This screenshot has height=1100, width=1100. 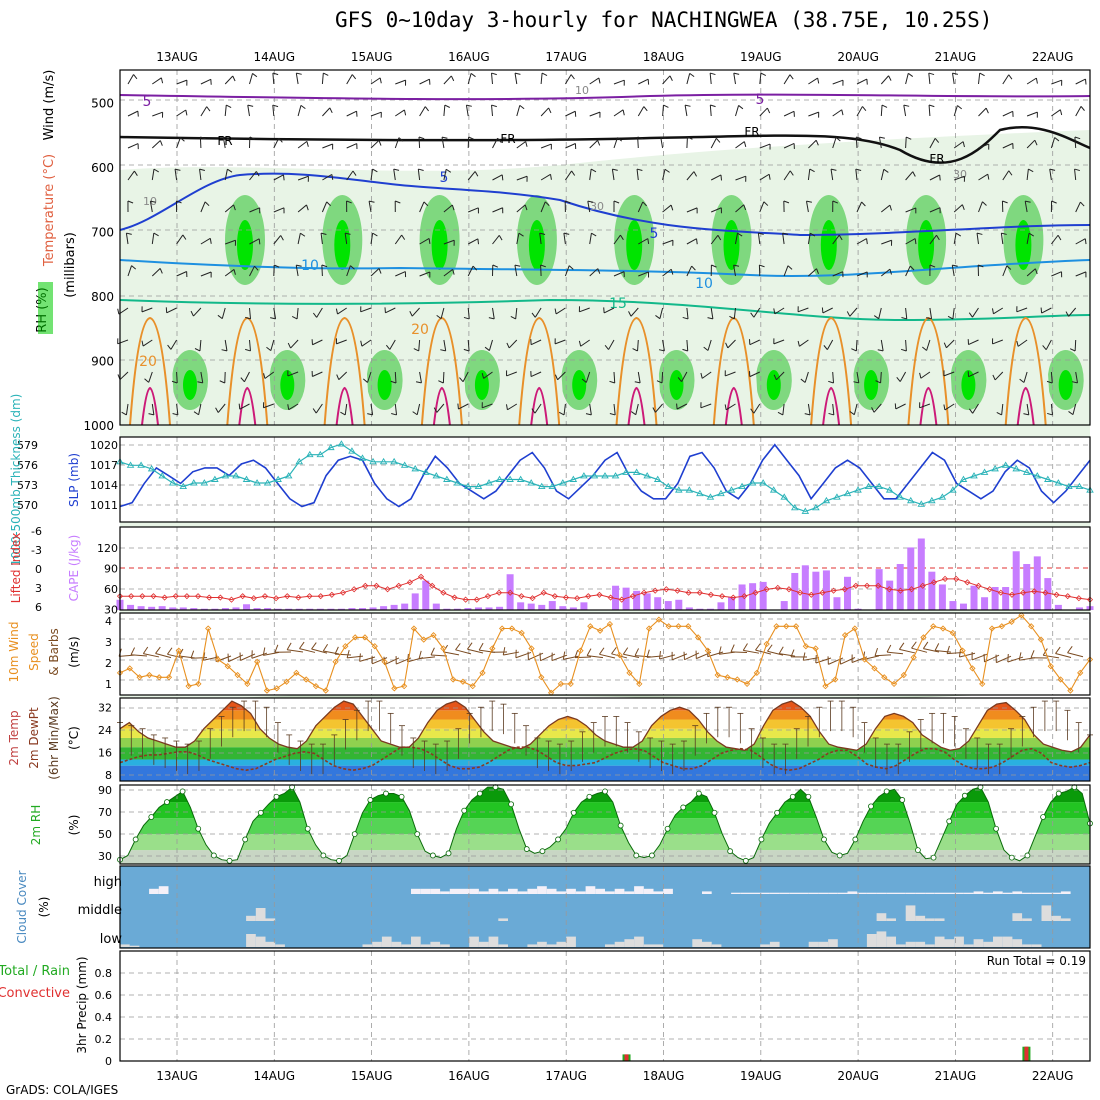 What do you see at coordinates (105, 708) in the screenshot?
I see `y-tick-temp2m: 32` at bounding box center [105, 708].